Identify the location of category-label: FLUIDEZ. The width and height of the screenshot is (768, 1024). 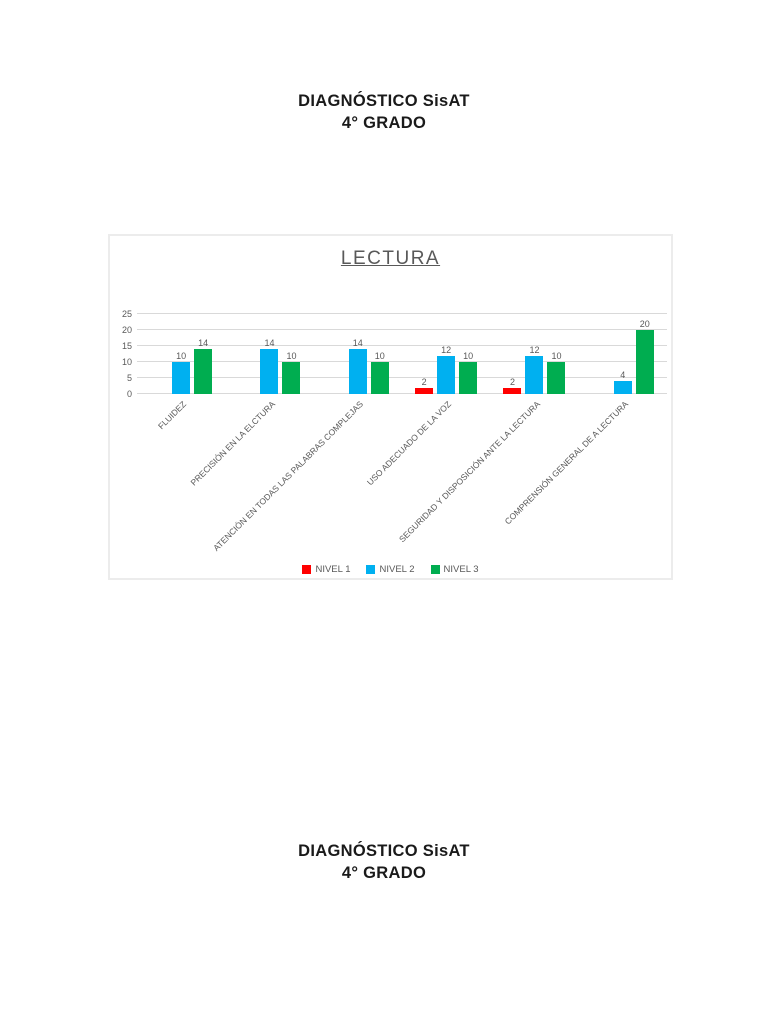
(172, 415).